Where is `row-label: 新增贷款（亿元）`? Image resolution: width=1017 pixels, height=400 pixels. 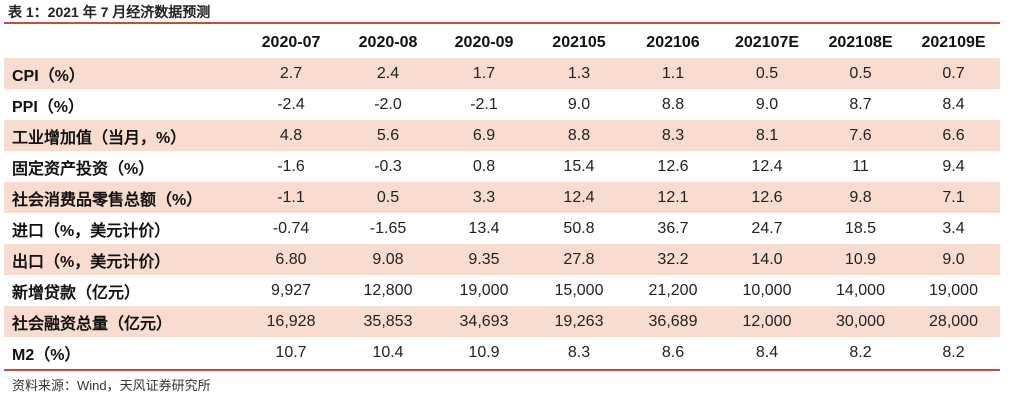 row-label: 新增贷款（亿元） is located at coordinates (76, 293).